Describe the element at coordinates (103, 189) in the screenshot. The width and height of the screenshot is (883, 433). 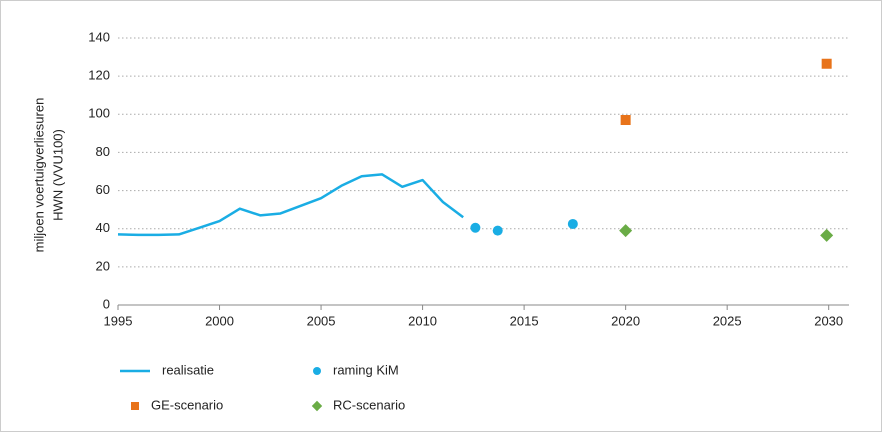
I see `y-tick-label: 60` at that location.